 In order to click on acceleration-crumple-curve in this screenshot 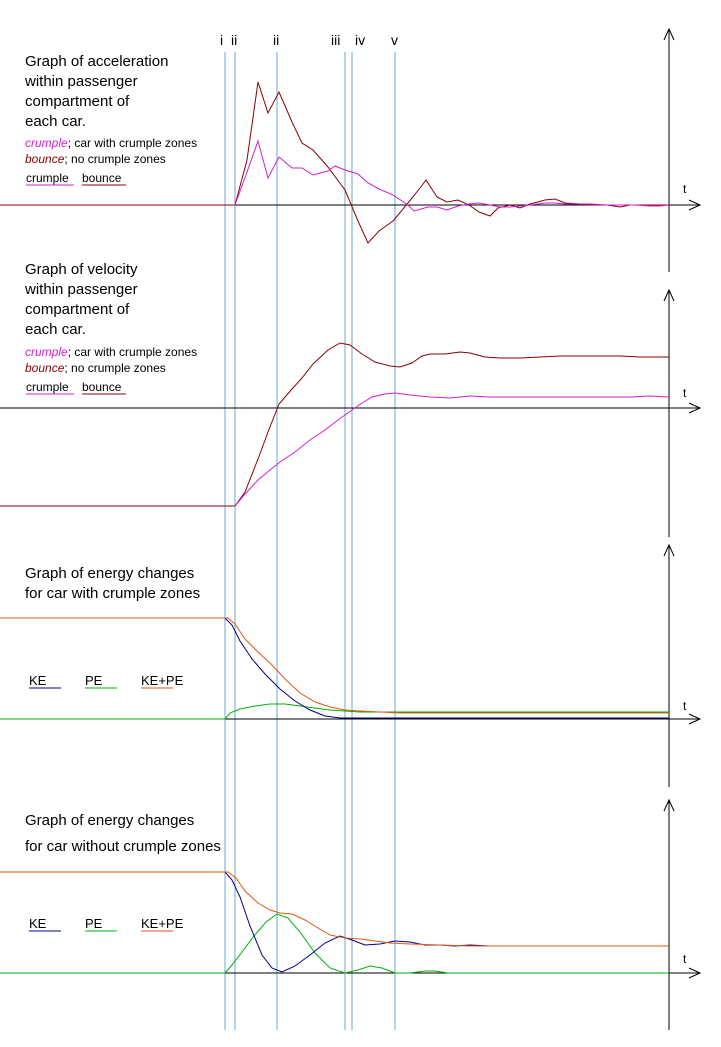, I will do `click(452, 175)`.